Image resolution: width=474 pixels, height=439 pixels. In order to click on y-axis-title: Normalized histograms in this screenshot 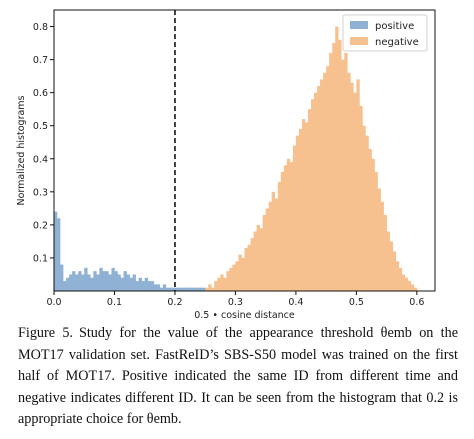, I will do `click(21, 150)`.